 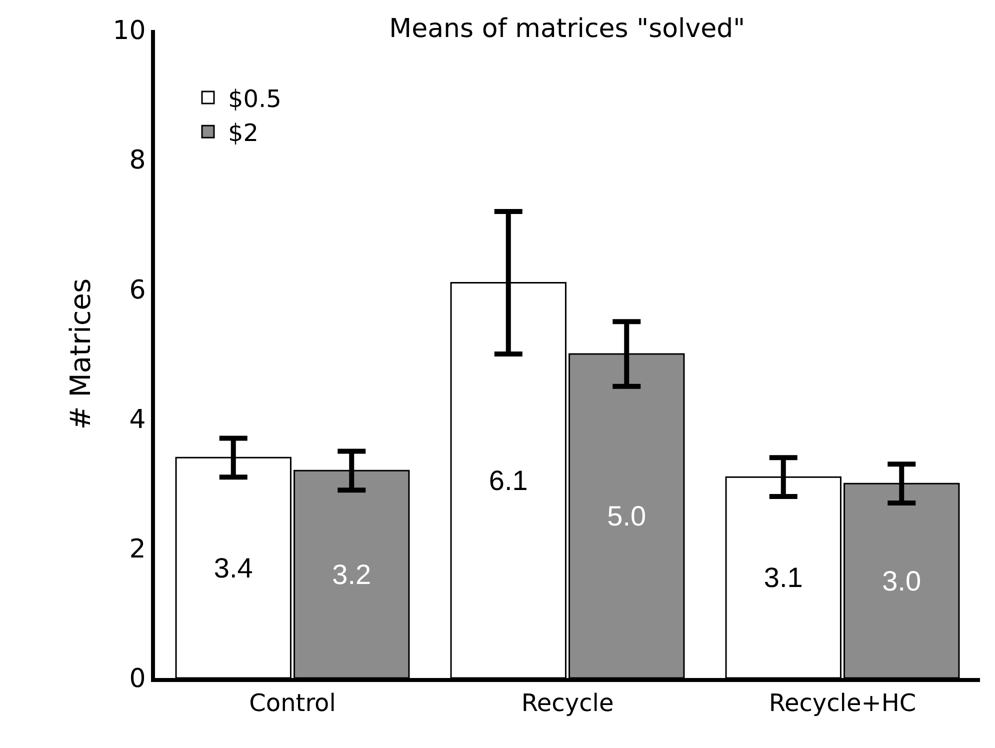 What do you see at coordinates (129, 31) in the screenshot?
I see `y-tick-label: 10` at bounding box center [129, 31].